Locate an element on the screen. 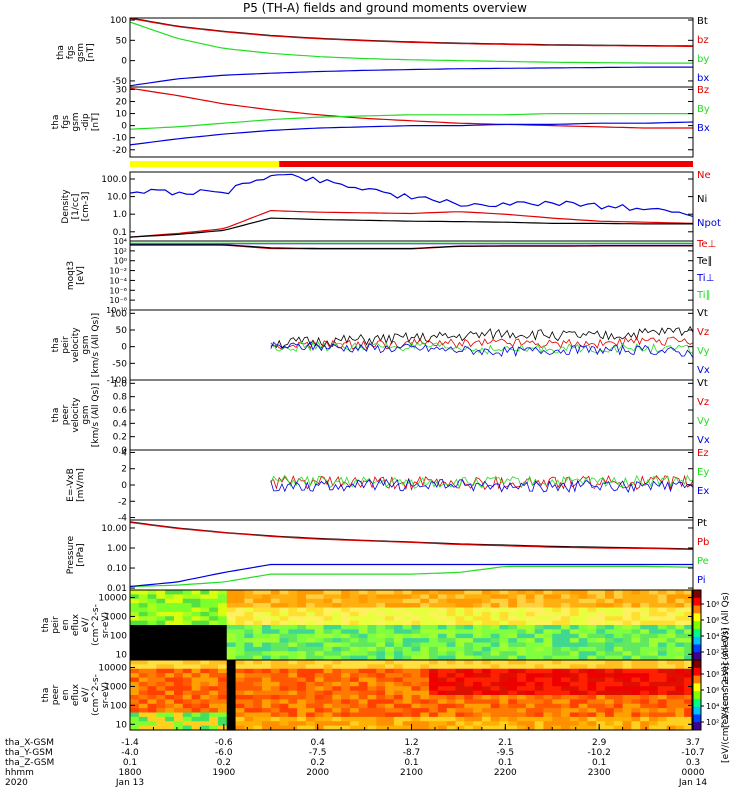 The height and width of the screenshot is (800, 750). y-axis-label: [nT] is located at coordinates (96, 122).